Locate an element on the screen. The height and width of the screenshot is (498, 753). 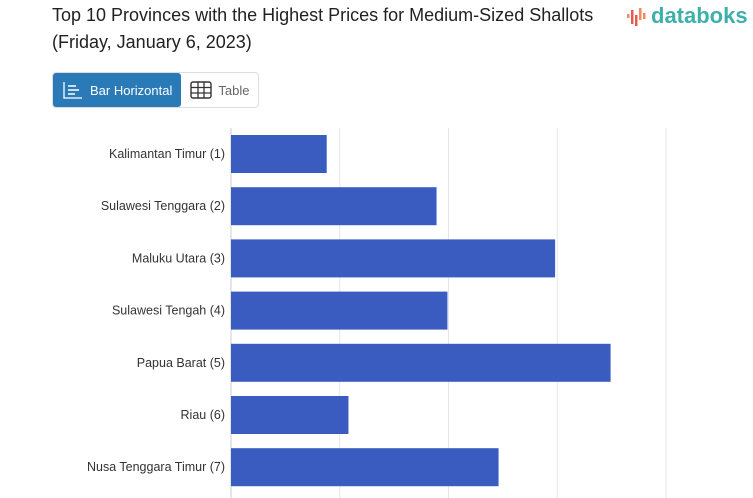
category-label: Sulawesi Tenggara (2) is located at coordinates (163, 206).